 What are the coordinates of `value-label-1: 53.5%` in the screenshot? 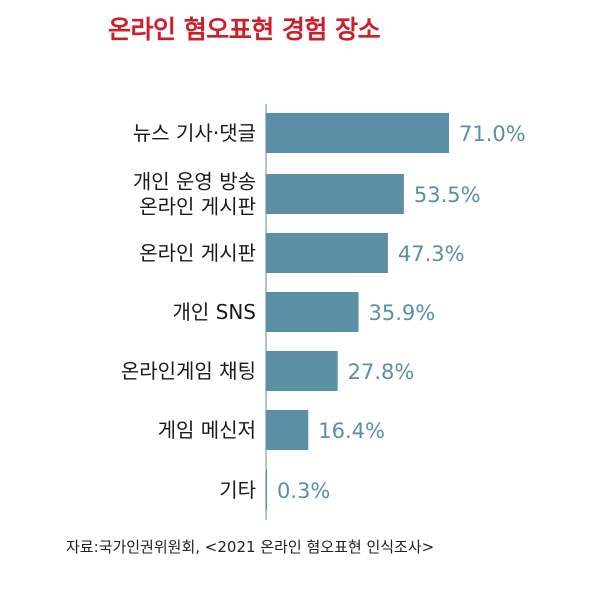 It's located at (447, 195).